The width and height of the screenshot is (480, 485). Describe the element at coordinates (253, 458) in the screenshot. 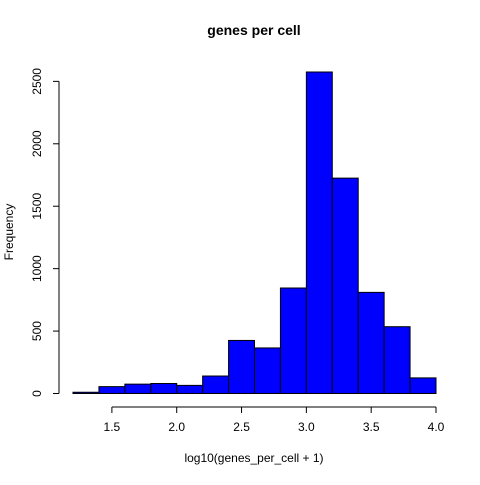

I see `x-axis-label: log10(genes_per_cell + 1)` at that location.